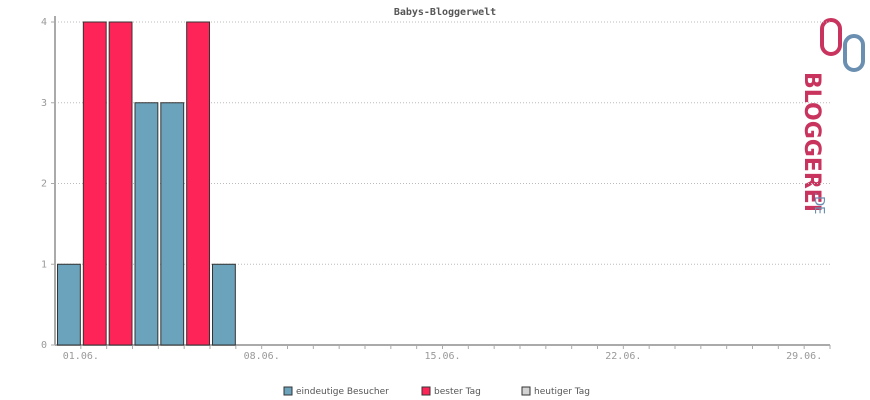  I want to click on logo: BLOGGEREI .DE, so click(832, 116).